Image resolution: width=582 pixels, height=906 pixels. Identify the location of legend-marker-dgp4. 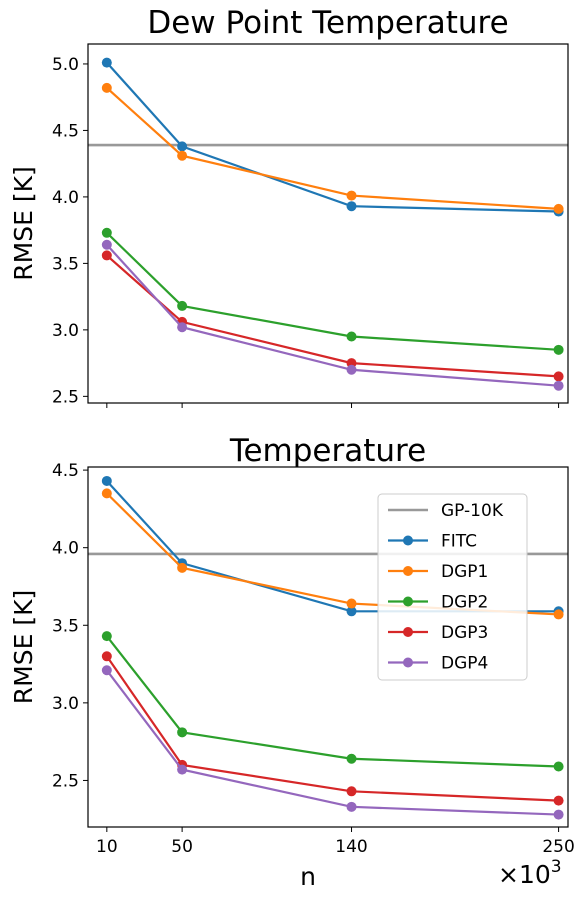
(408, 662).